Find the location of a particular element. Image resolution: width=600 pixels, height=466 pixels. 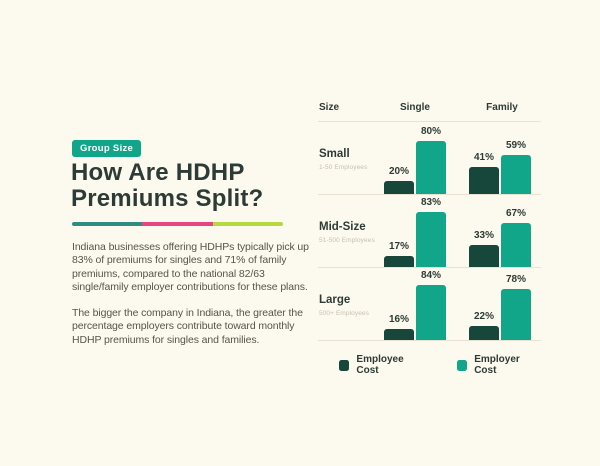

tricolor-divider is located at coordinates (177, 224).